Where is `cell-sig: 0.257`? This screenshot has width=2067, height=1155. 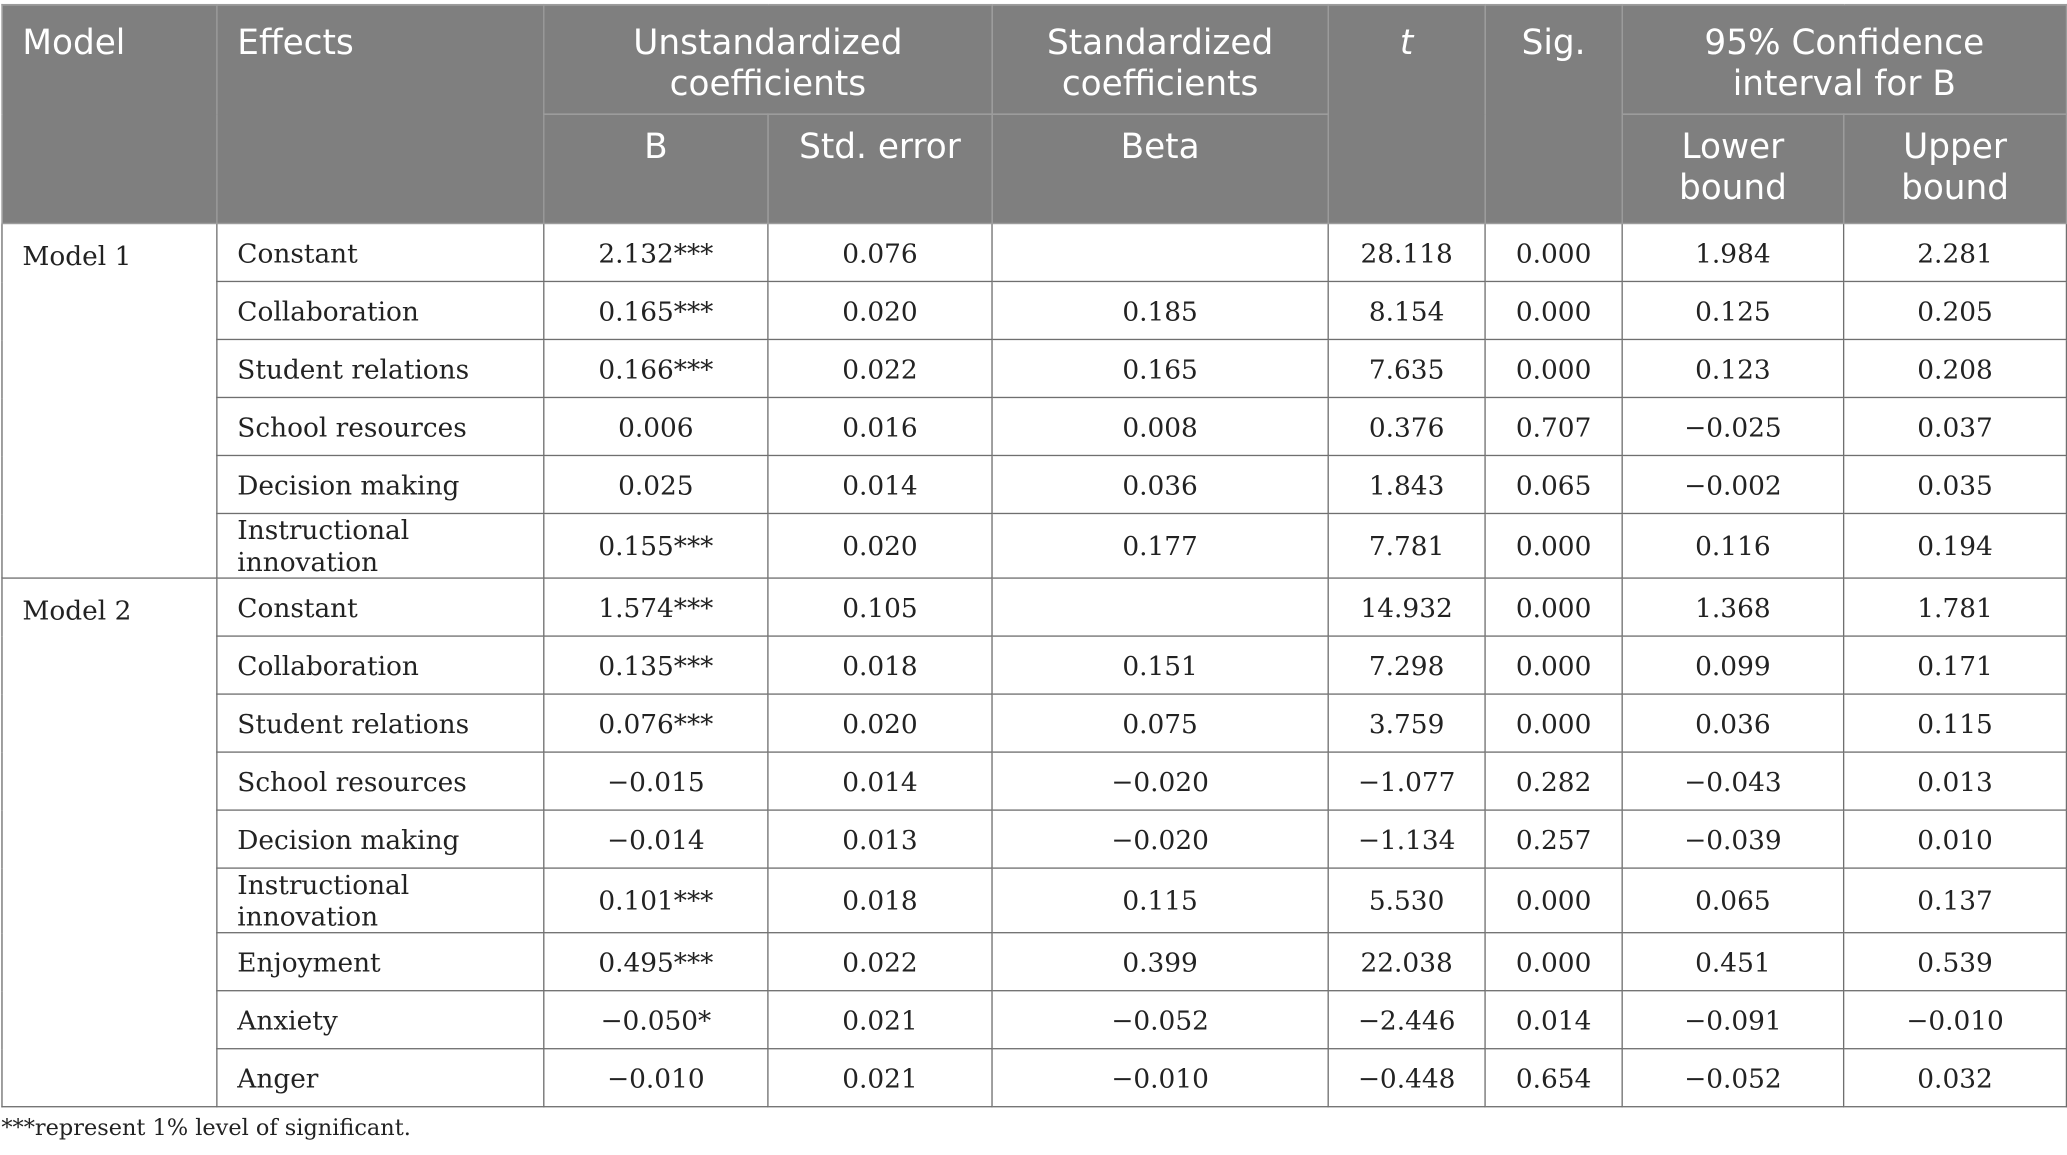
cell-sig: 0.257 is located at coordinates (1553, 839).